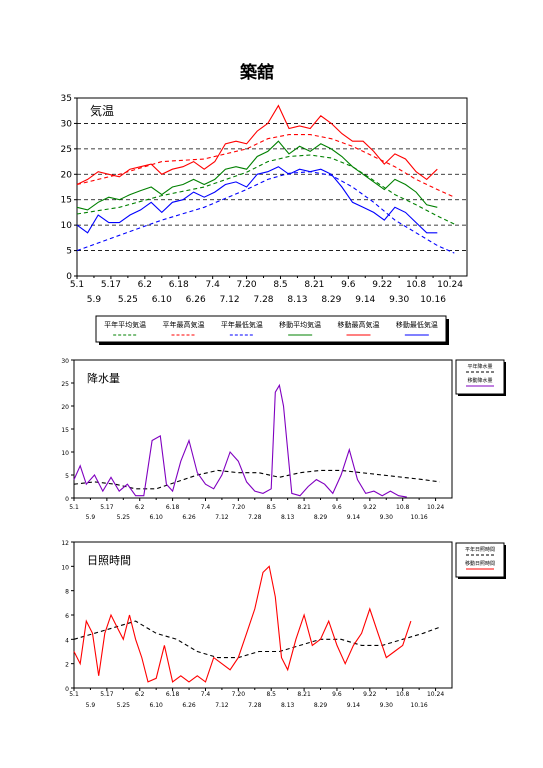 The height and width of the screenshot is (768, 543). What do you see at coordinates (480, 563) in the screenshot?
I see `legend-label: 移動日照時間` at bounding box center [480, 563].